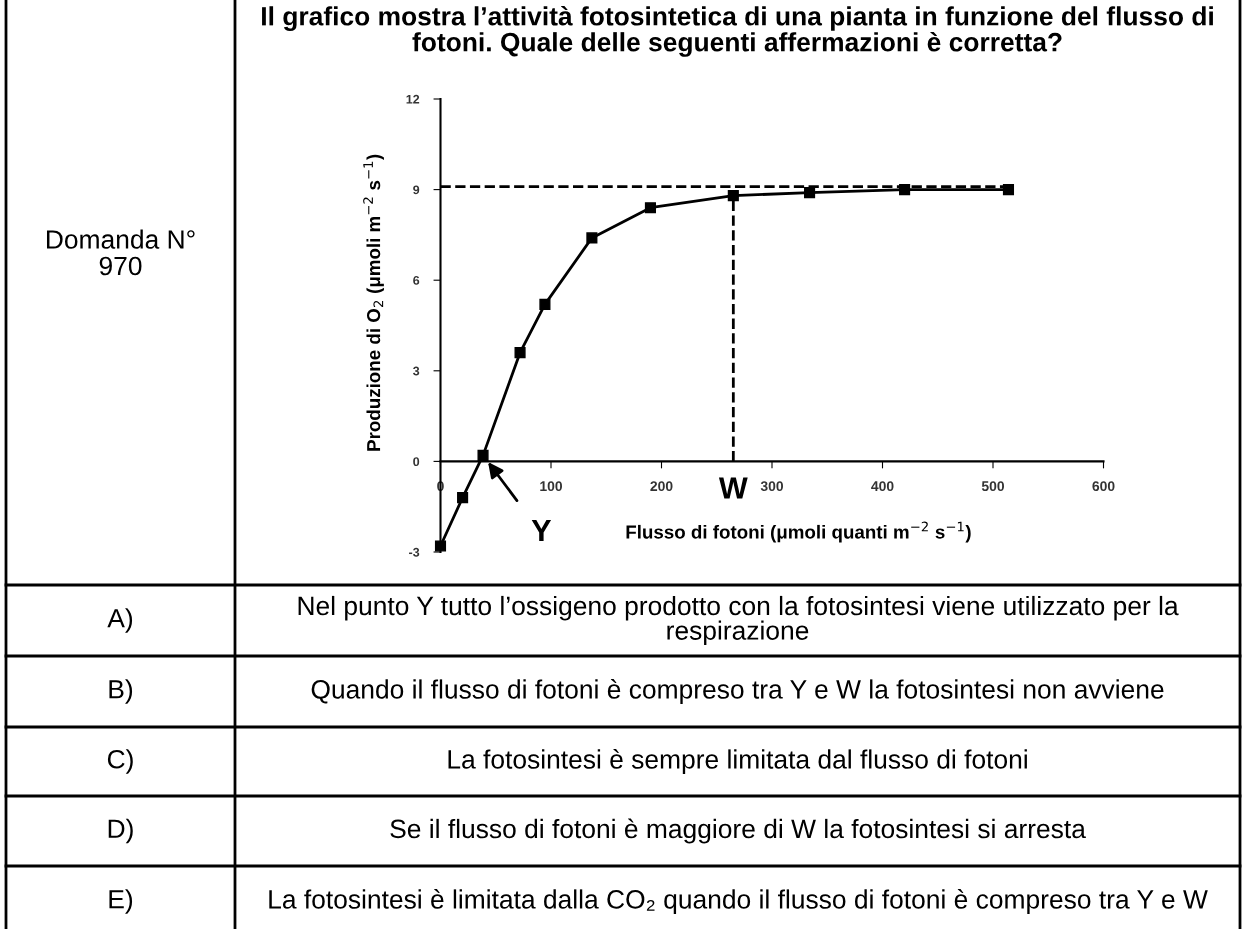 This screenshot has width=1243, height=929. What do you see at coordinates (120, 831) in the screenshot?
I see `text: D)` at bounding box center [120, 831].